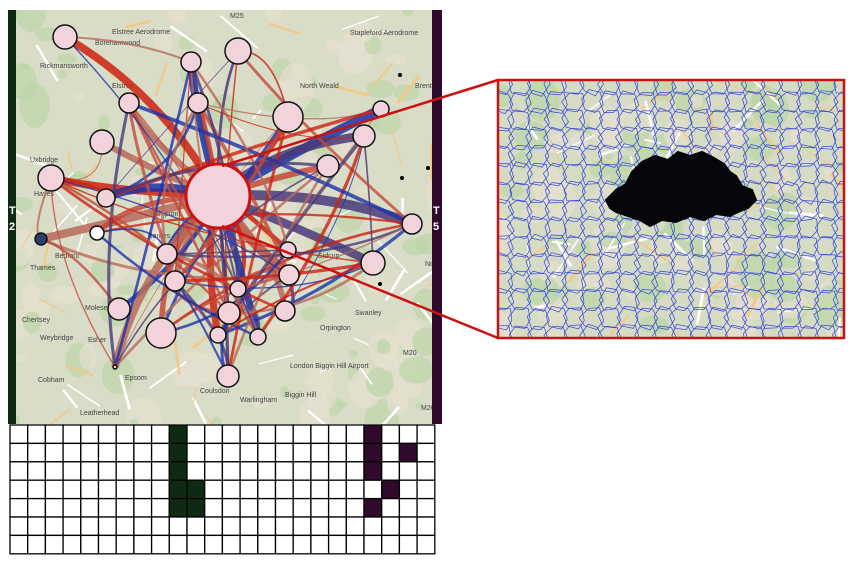  I want to click on place-label: Orpington, so click(335, 328).